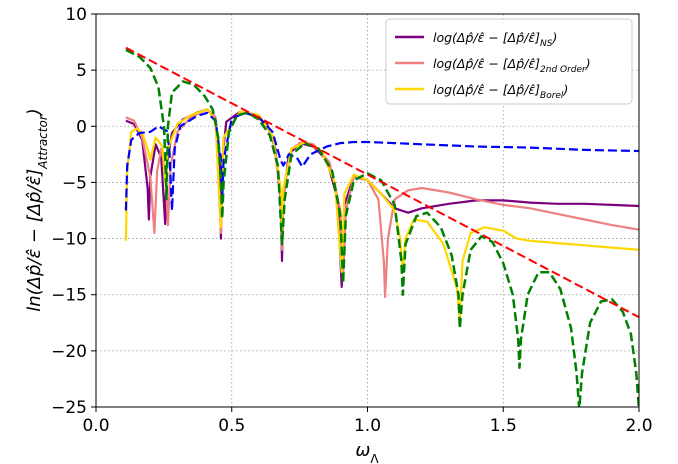 The image size is (678, 464). Describe the element at coordinates (95, 426) in the screenshot. I see `x-tick-label: 0.0` at that location.